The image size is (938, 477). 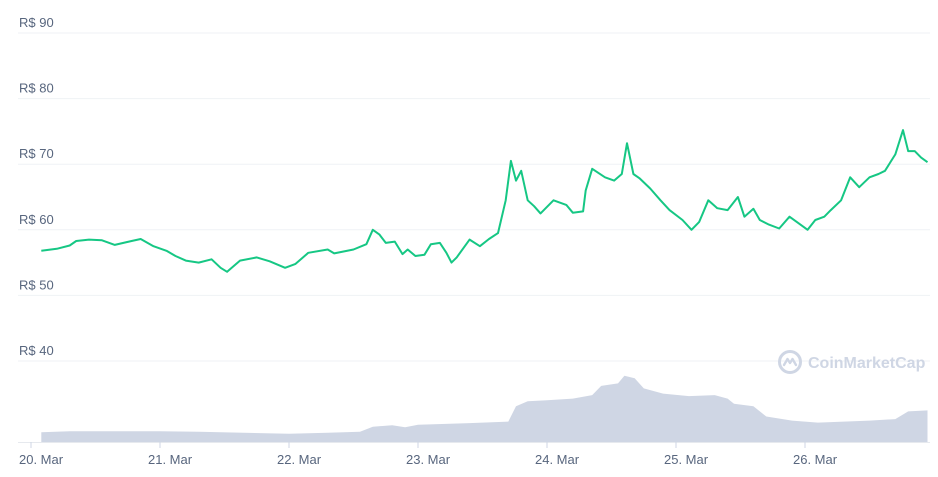 I want to click on watermark: CoinMarketCap, so click(x=852, y=362).